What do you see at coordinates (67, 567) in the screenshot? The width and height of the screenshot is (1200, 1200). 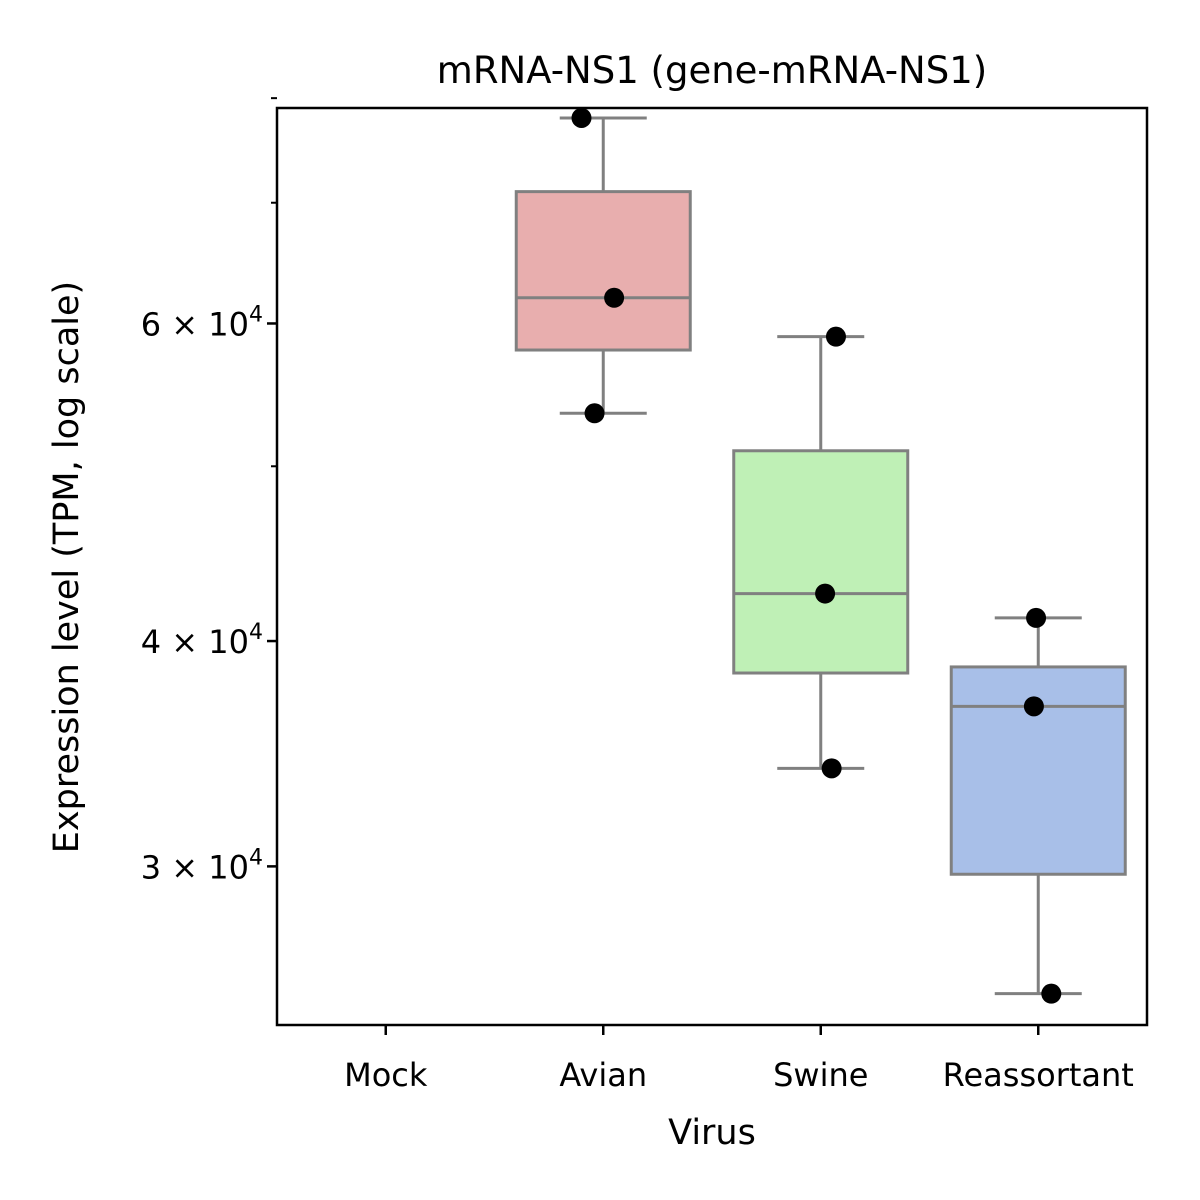 I see `y-axis-label: Expression level (TPM, log scale)` at bounding box center [67, 567].